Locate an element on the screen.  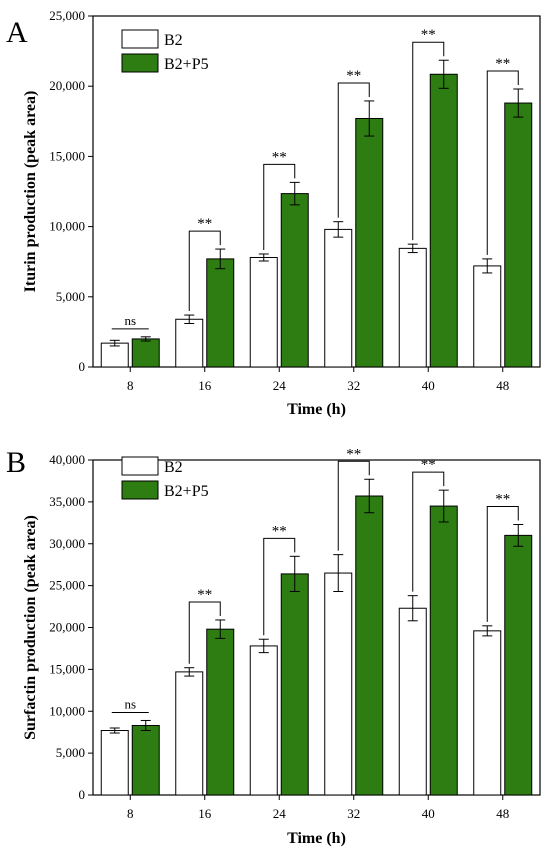
panel-label: B is located at coordinates (16, 462).